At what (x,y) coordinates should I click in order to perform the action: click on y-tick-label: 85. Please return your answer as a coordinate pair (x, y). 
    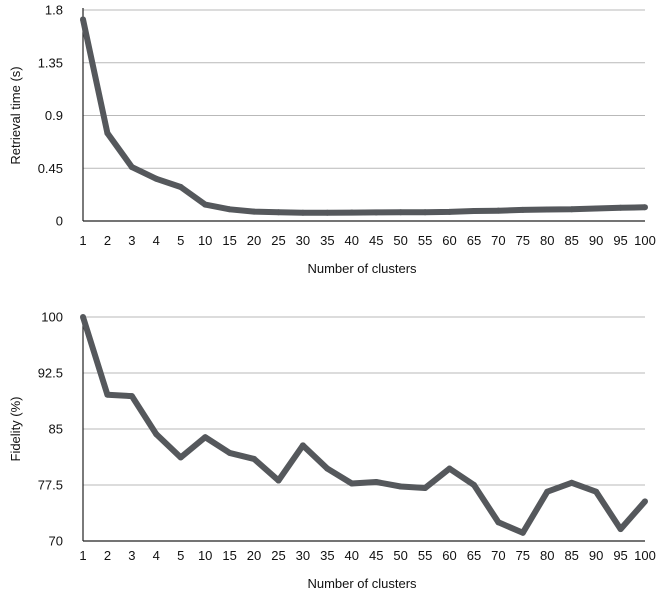
    Looking at the image, I should click on (56, 429).